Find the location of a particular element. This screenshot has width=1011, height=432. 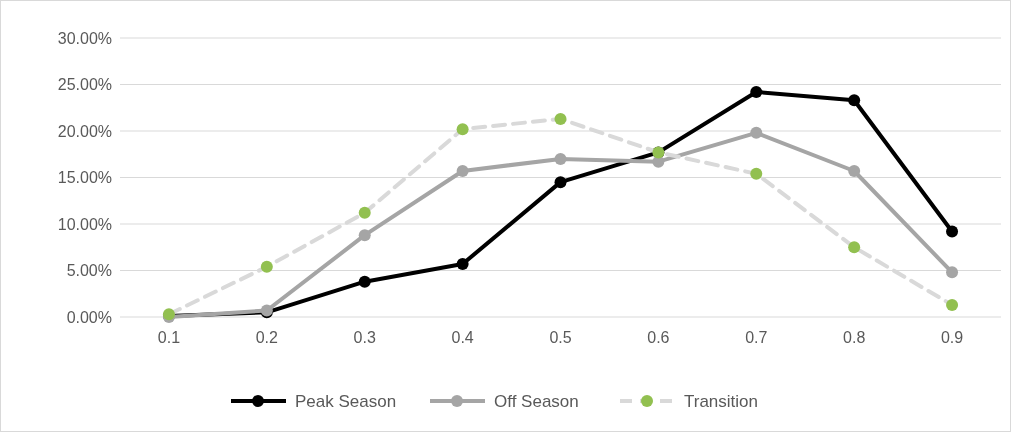

y-tick-label: 25.00% is located at coordinates (84, 85).